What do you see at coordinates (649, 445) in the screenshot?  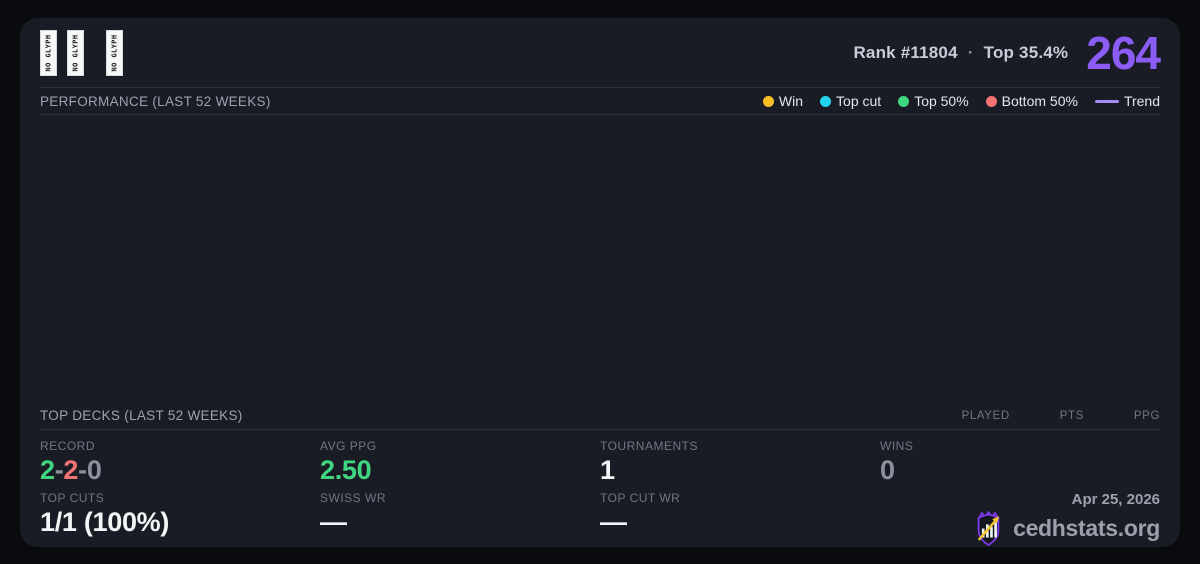 I see `tournaments-label: TOURNAMENTS` at bounding box center [649, 445].